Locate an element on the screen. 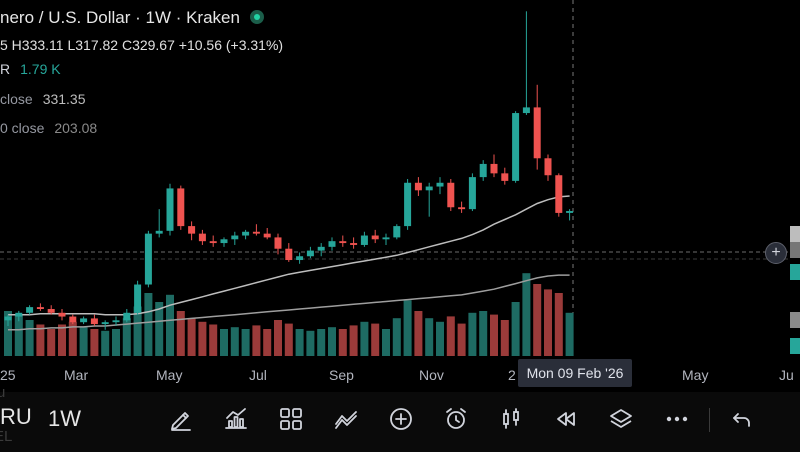 The height and width of the screenshot is (452, 800). time-axis-label: Mar is located at coordinates (76, 375).